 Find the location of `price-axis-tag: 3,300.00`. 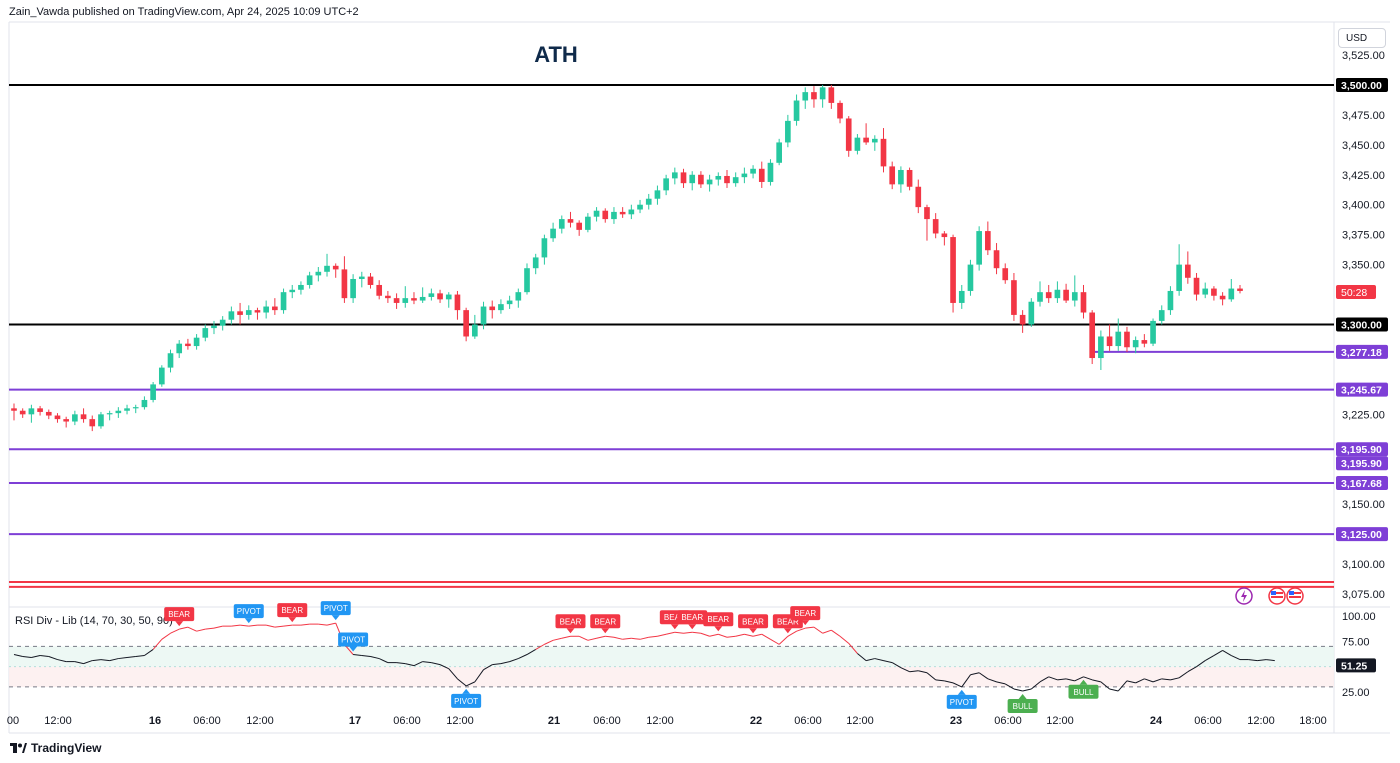

price-axis-tag: 3,300.00 is located at coordinates (1362, 324).